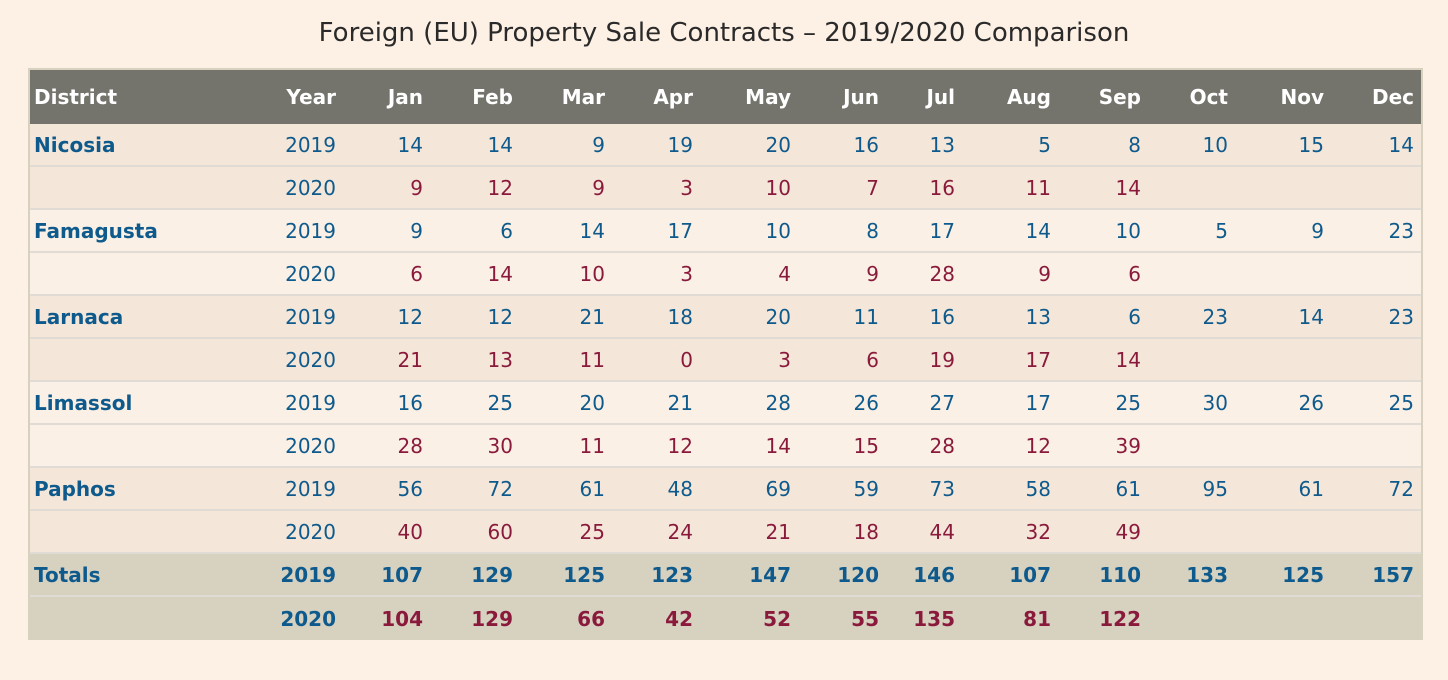  Describe the element at coordinates (1028, 97) in the screenshot. I see `column-header-aug: Aug` at that location.